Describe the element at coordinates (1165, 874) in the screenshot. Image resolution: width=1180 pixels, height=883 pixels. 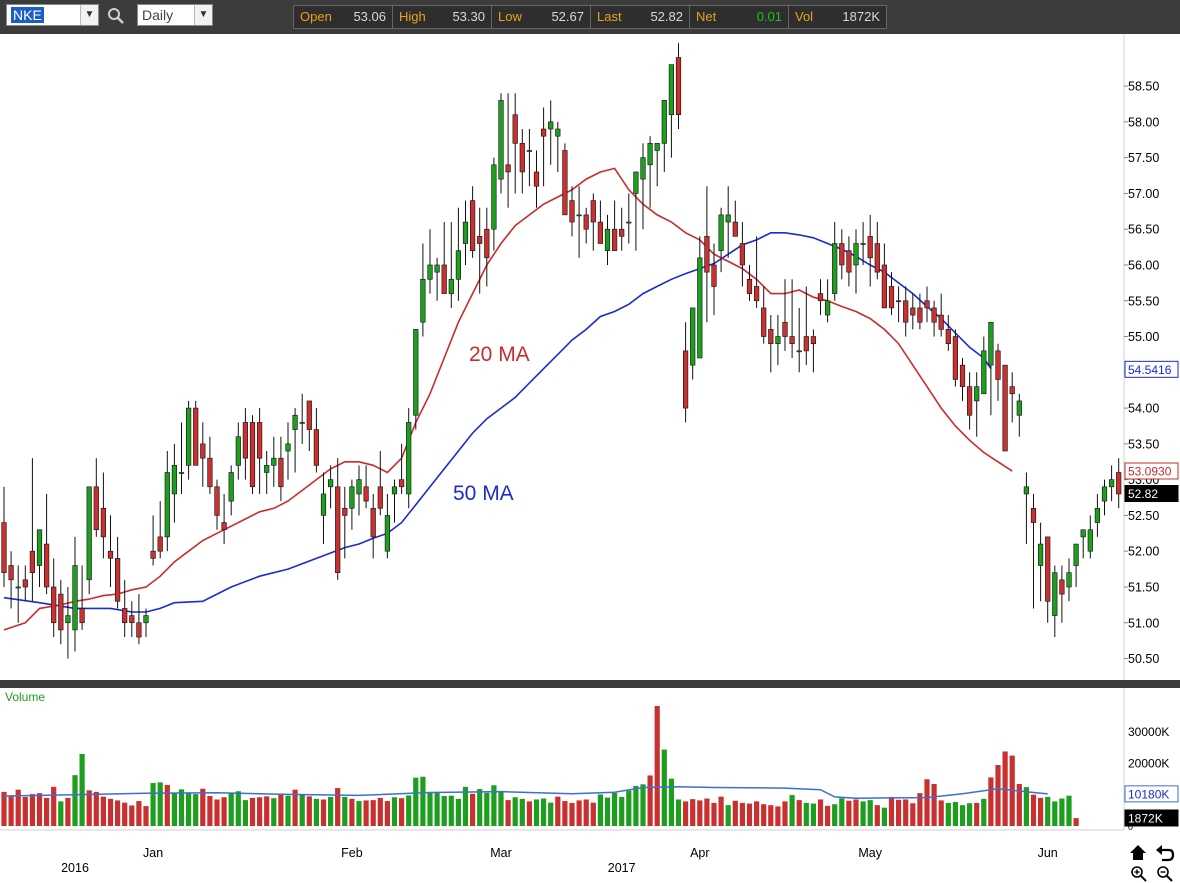
I see `zoom-out-icon` at that location.